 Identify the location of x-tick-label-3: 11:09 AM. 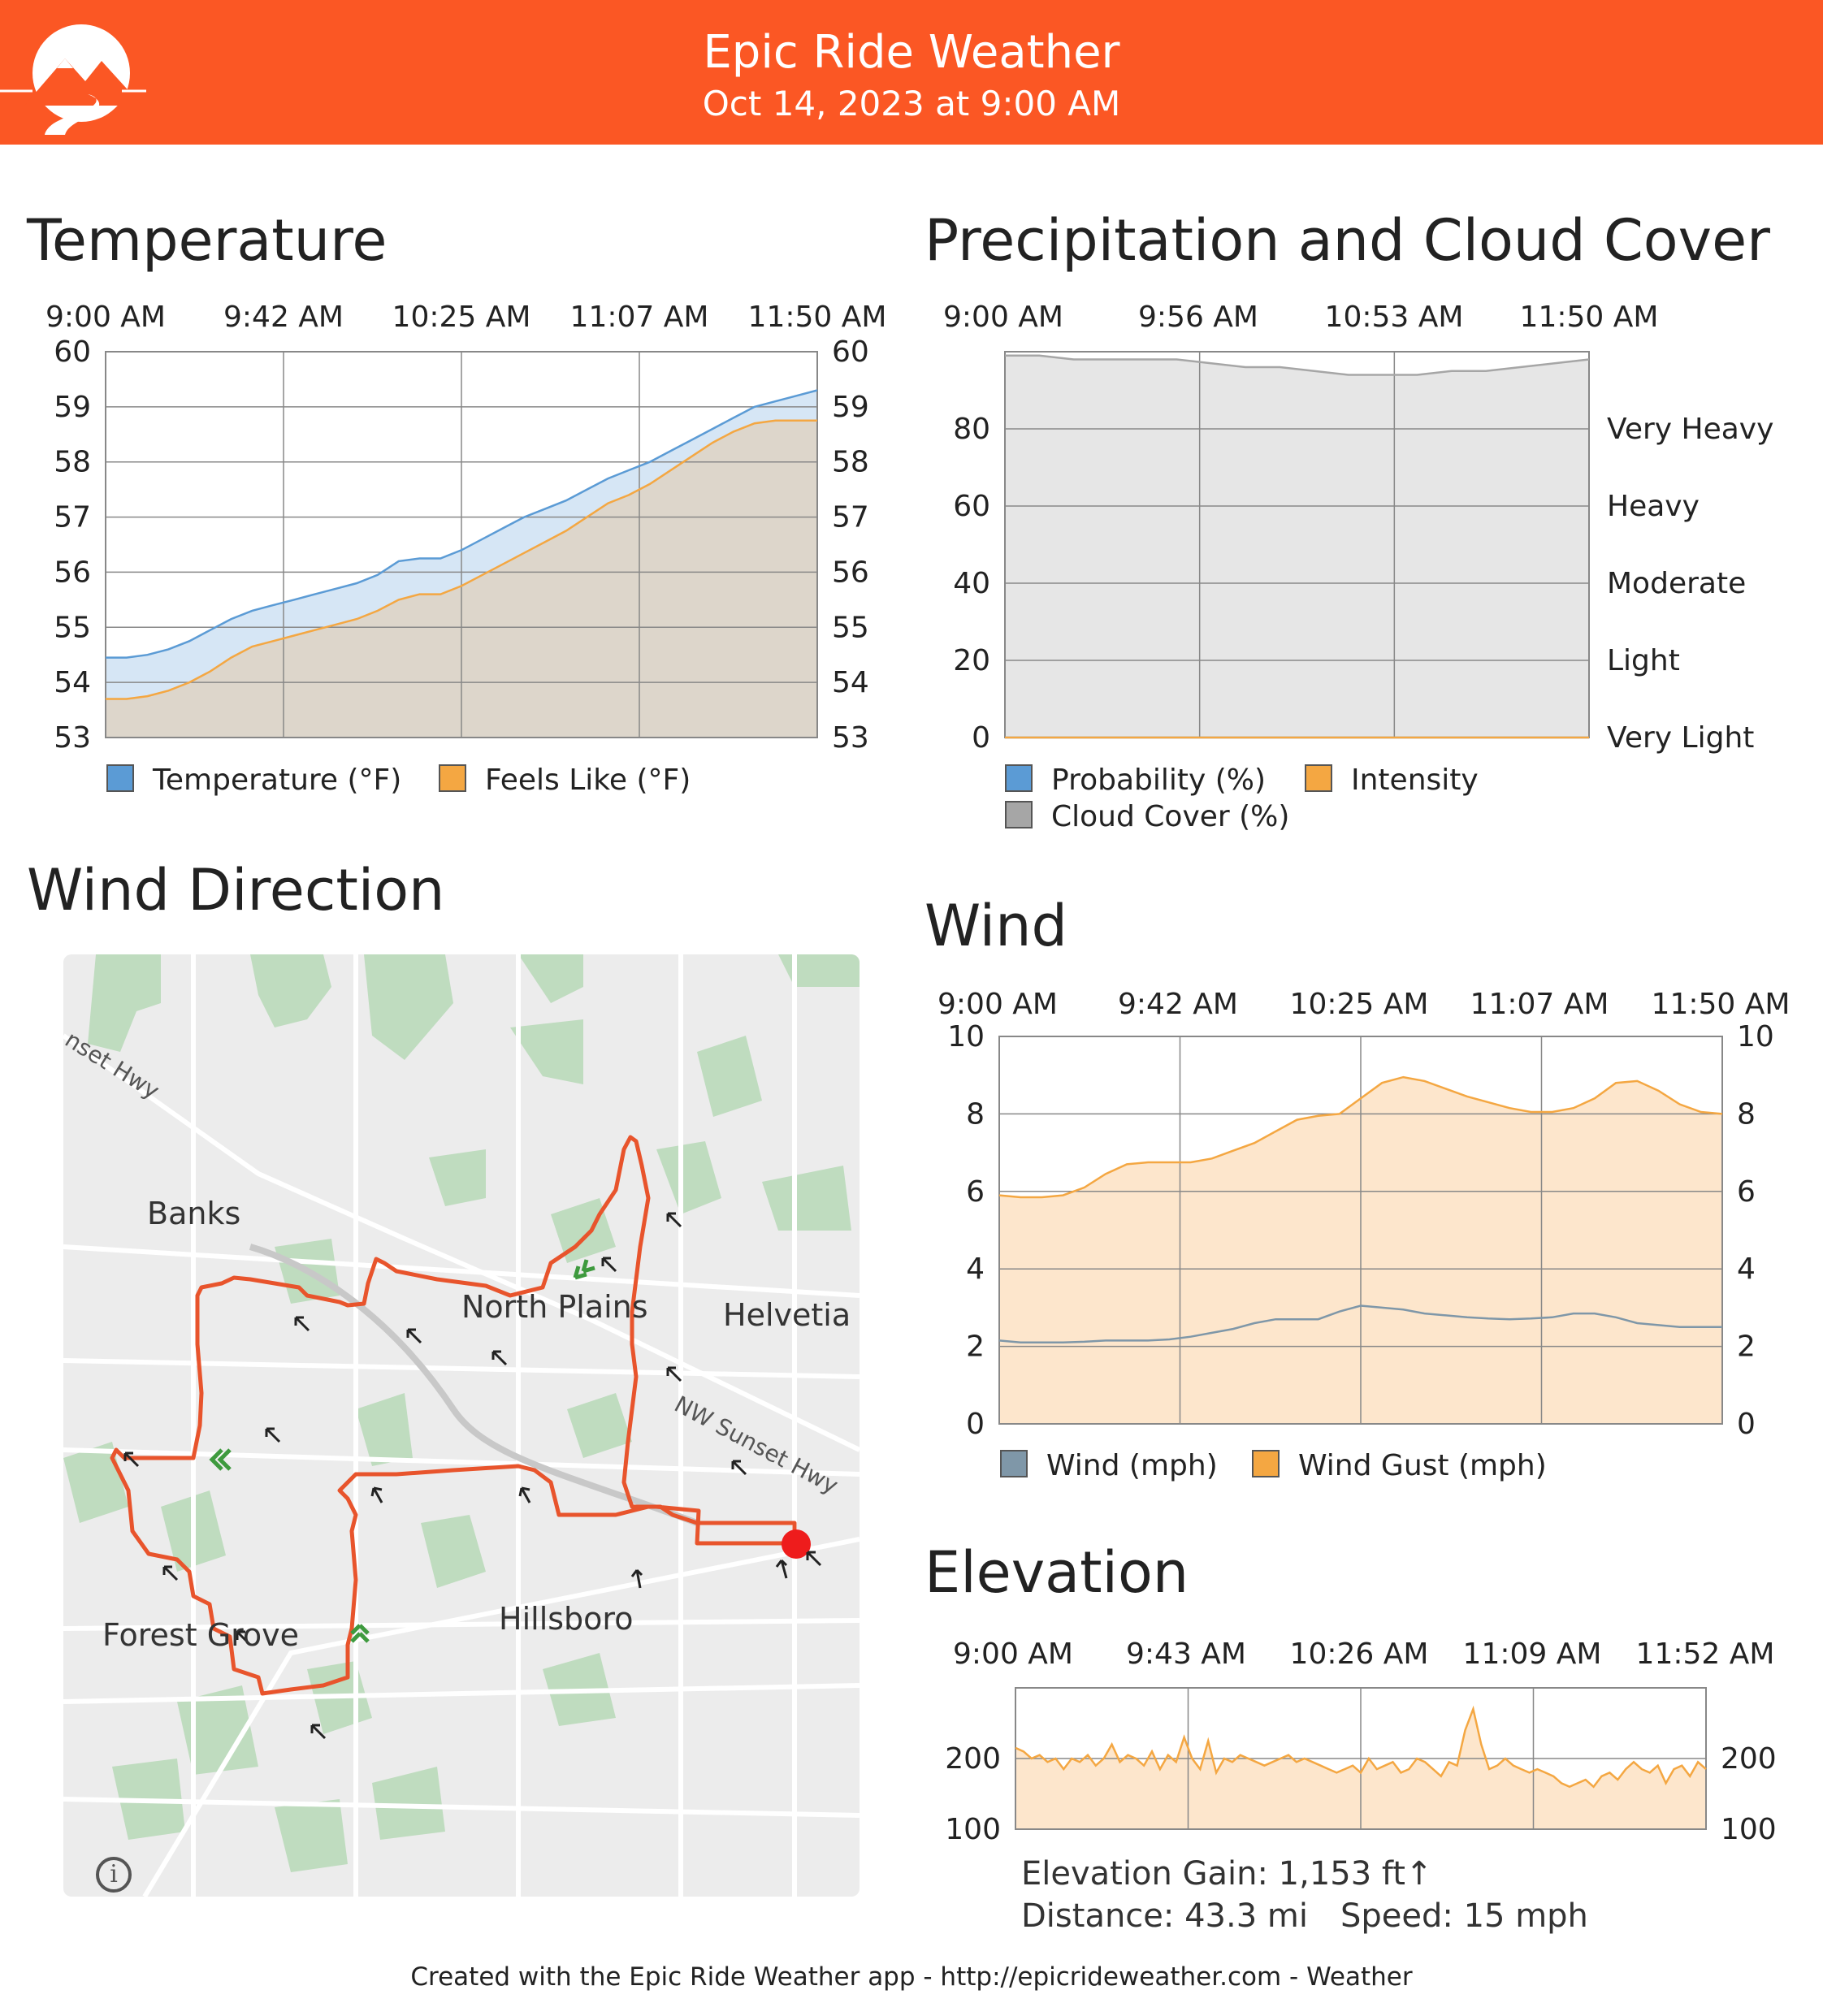
(1532, 1654).